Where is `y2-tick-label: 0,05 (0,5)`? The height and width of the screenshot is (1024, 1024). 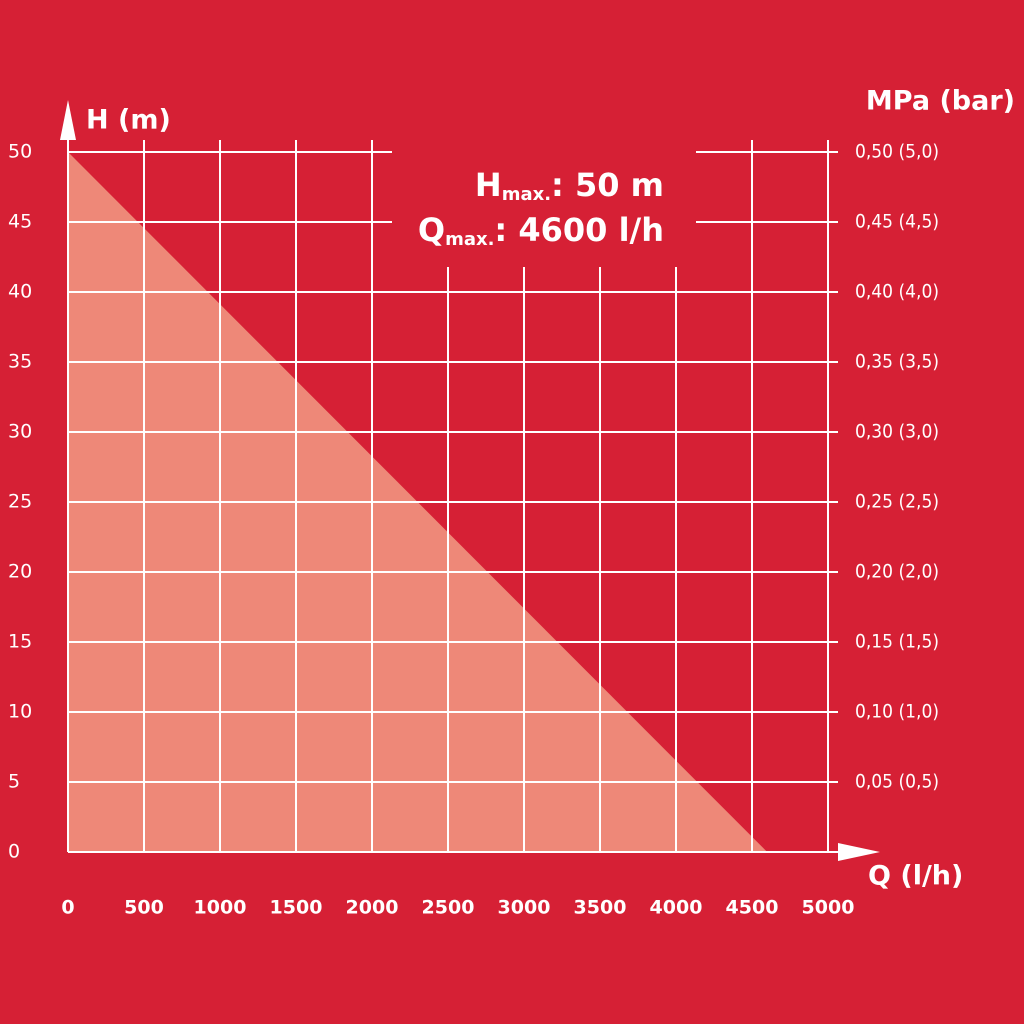
y2-tick-label: 0,05 (0,5) is located at coordinates (897, 782).